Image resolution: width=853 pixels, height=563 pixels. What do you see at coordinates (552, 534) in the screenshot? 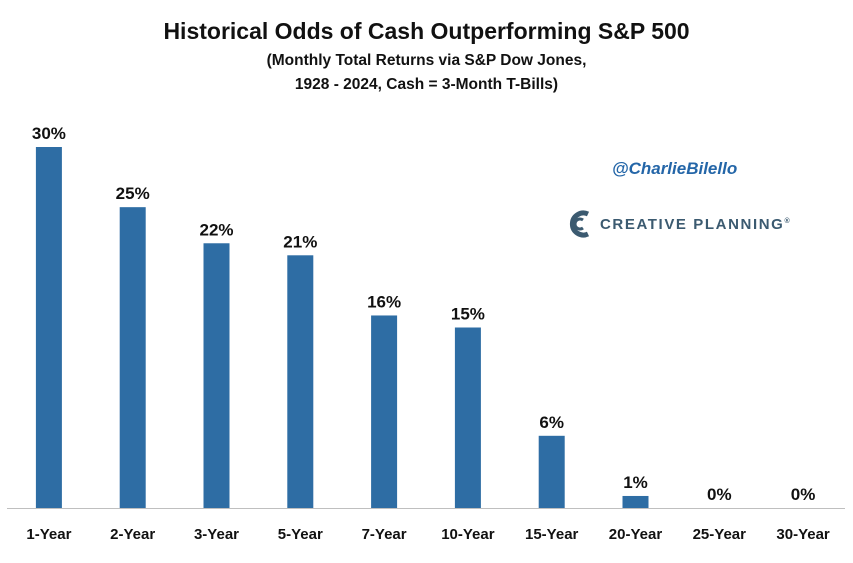
I see `x-tick-15-year: 15-Year` at bounding box center [552, 534].